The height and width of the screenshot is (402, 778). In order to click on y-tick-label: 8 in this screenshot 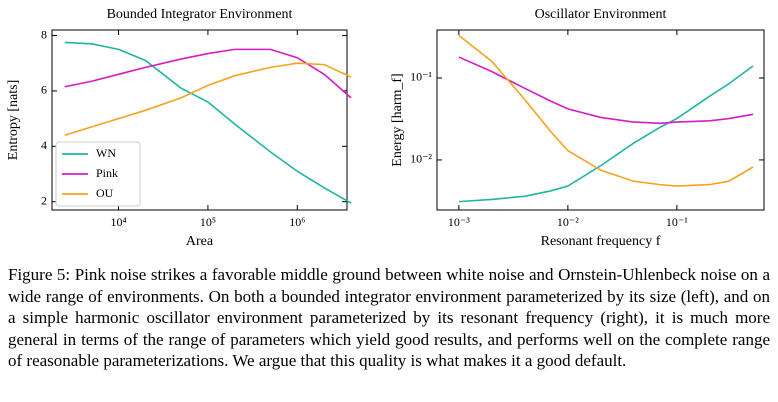, I will do `click(44, 34)`.